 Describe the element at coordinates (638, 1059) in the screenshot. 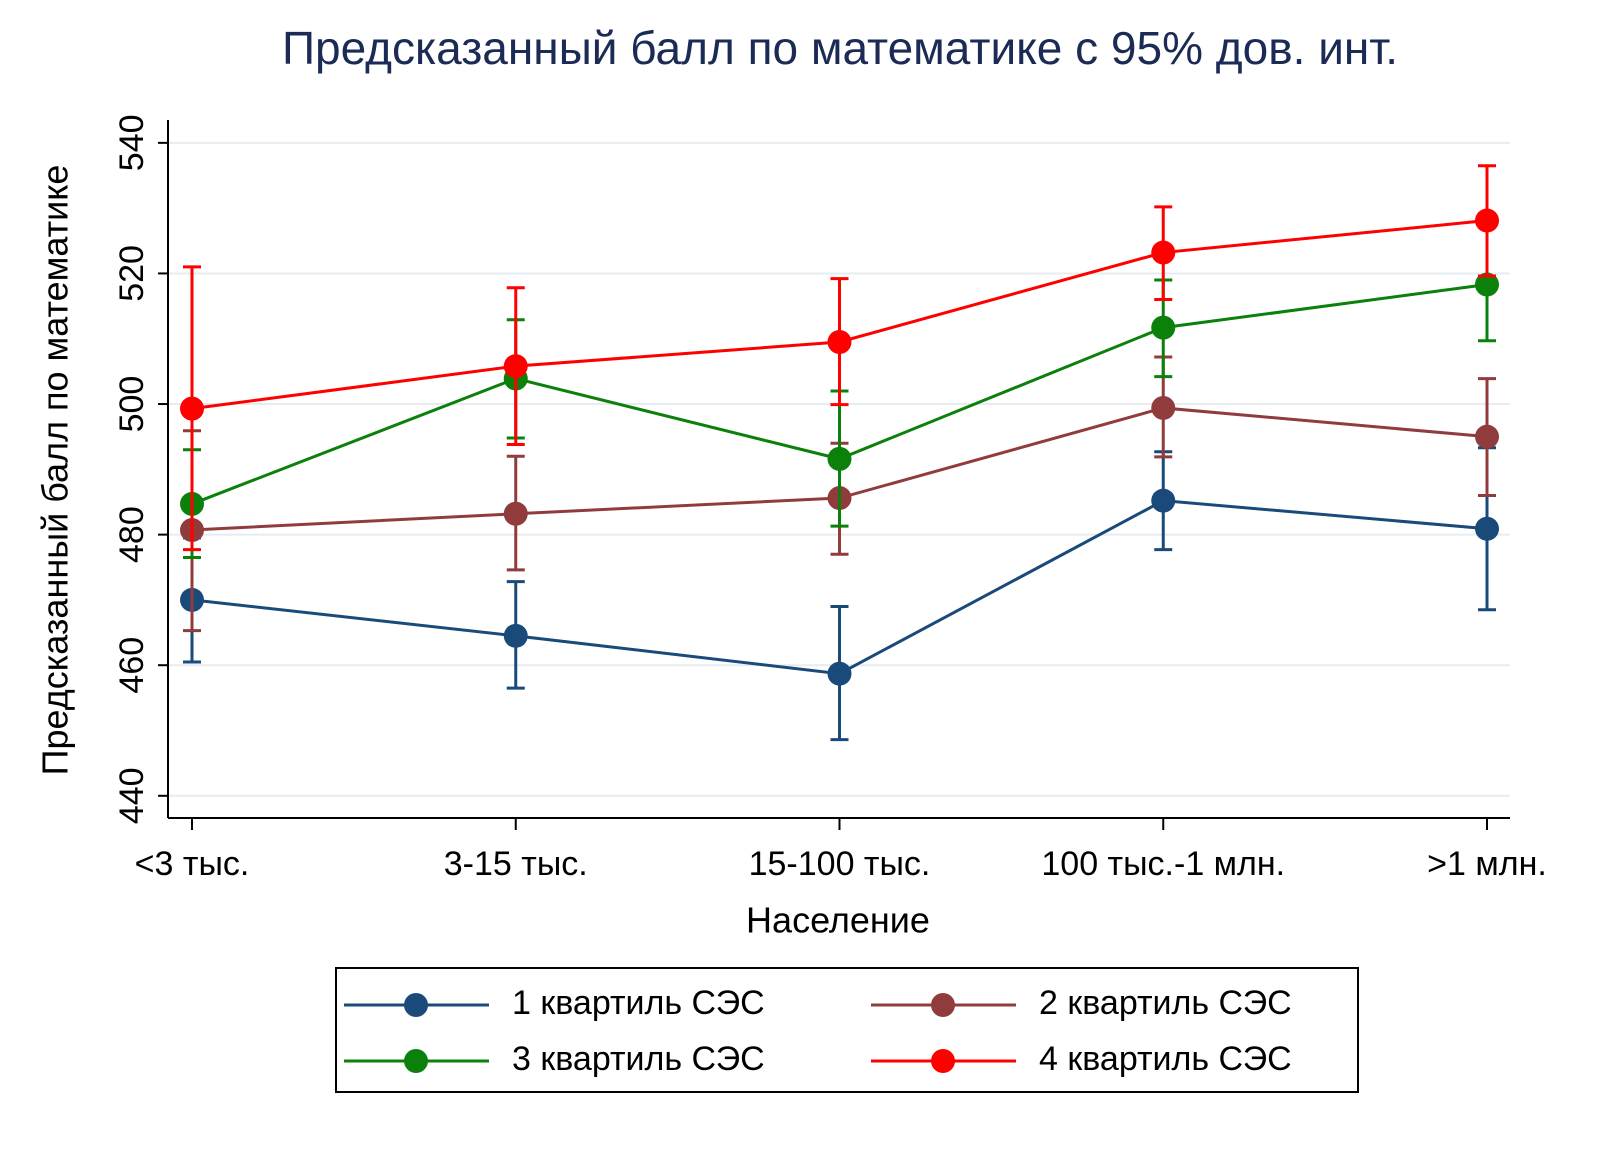

I see `legend-label: 3 квартиль СЭС` at that location.